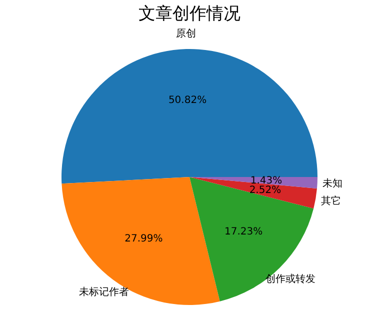  I want to click on data-label: 1.43%, so click(266, 180).